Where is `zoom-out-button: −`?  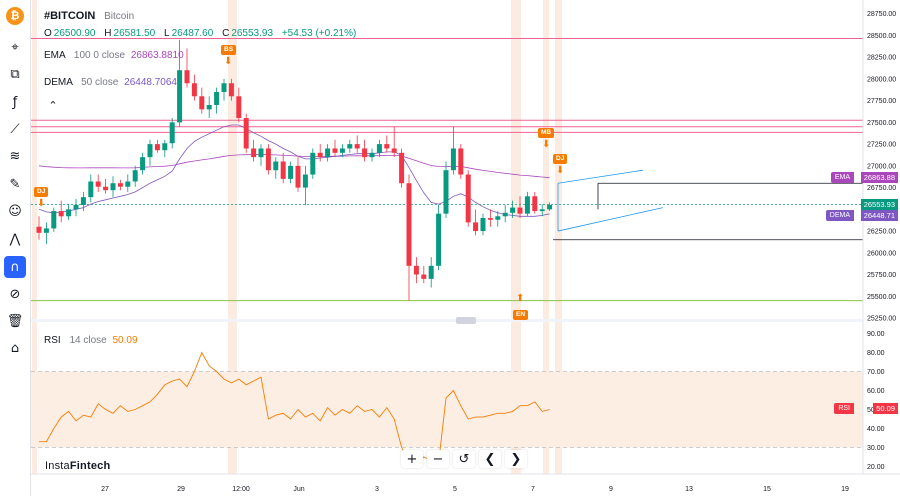 zoom-out-button: − is located at coordinates (438, 459).